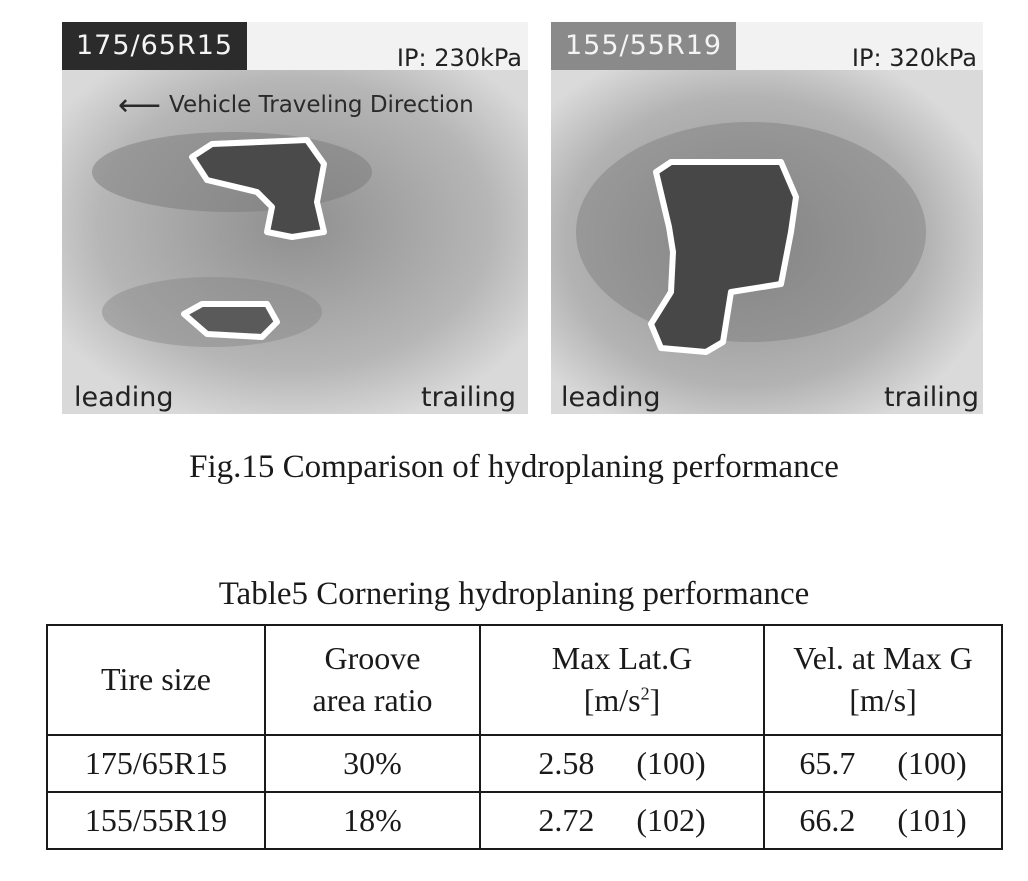 The image size is (1028, 881). Describe the element at coordinates (155, 46) in the screenshot. I see `tire-size-tag: 175/65R15` at that location.